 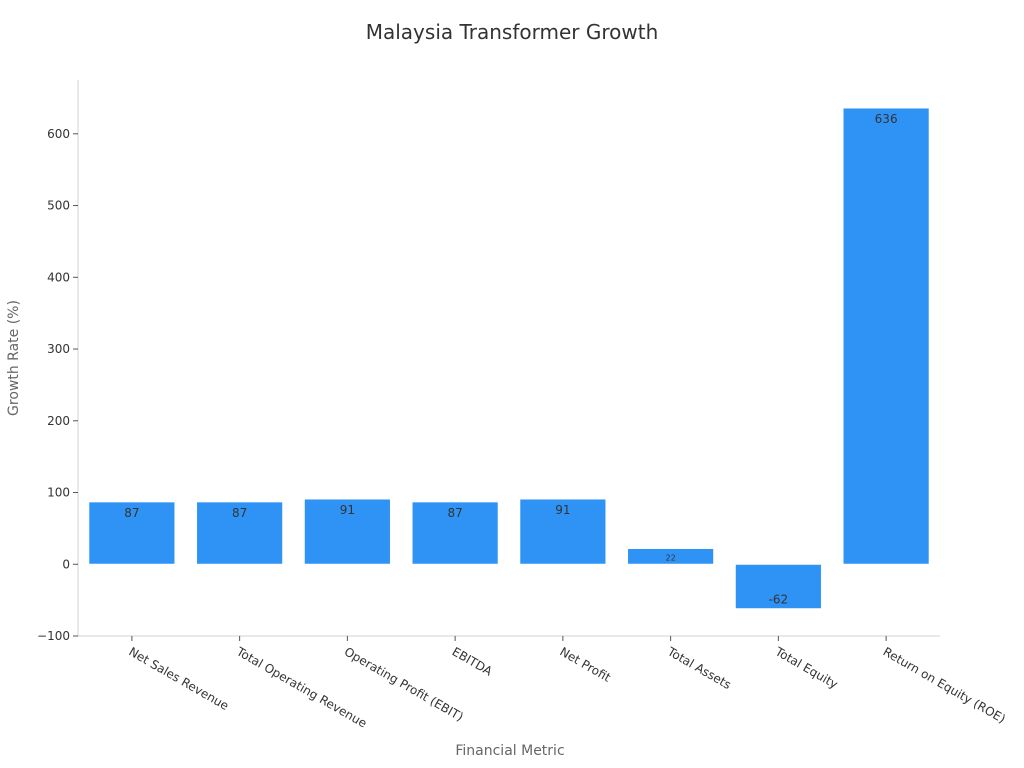 I want to click on y-tick-label: −100, so click(x=53, y=636).